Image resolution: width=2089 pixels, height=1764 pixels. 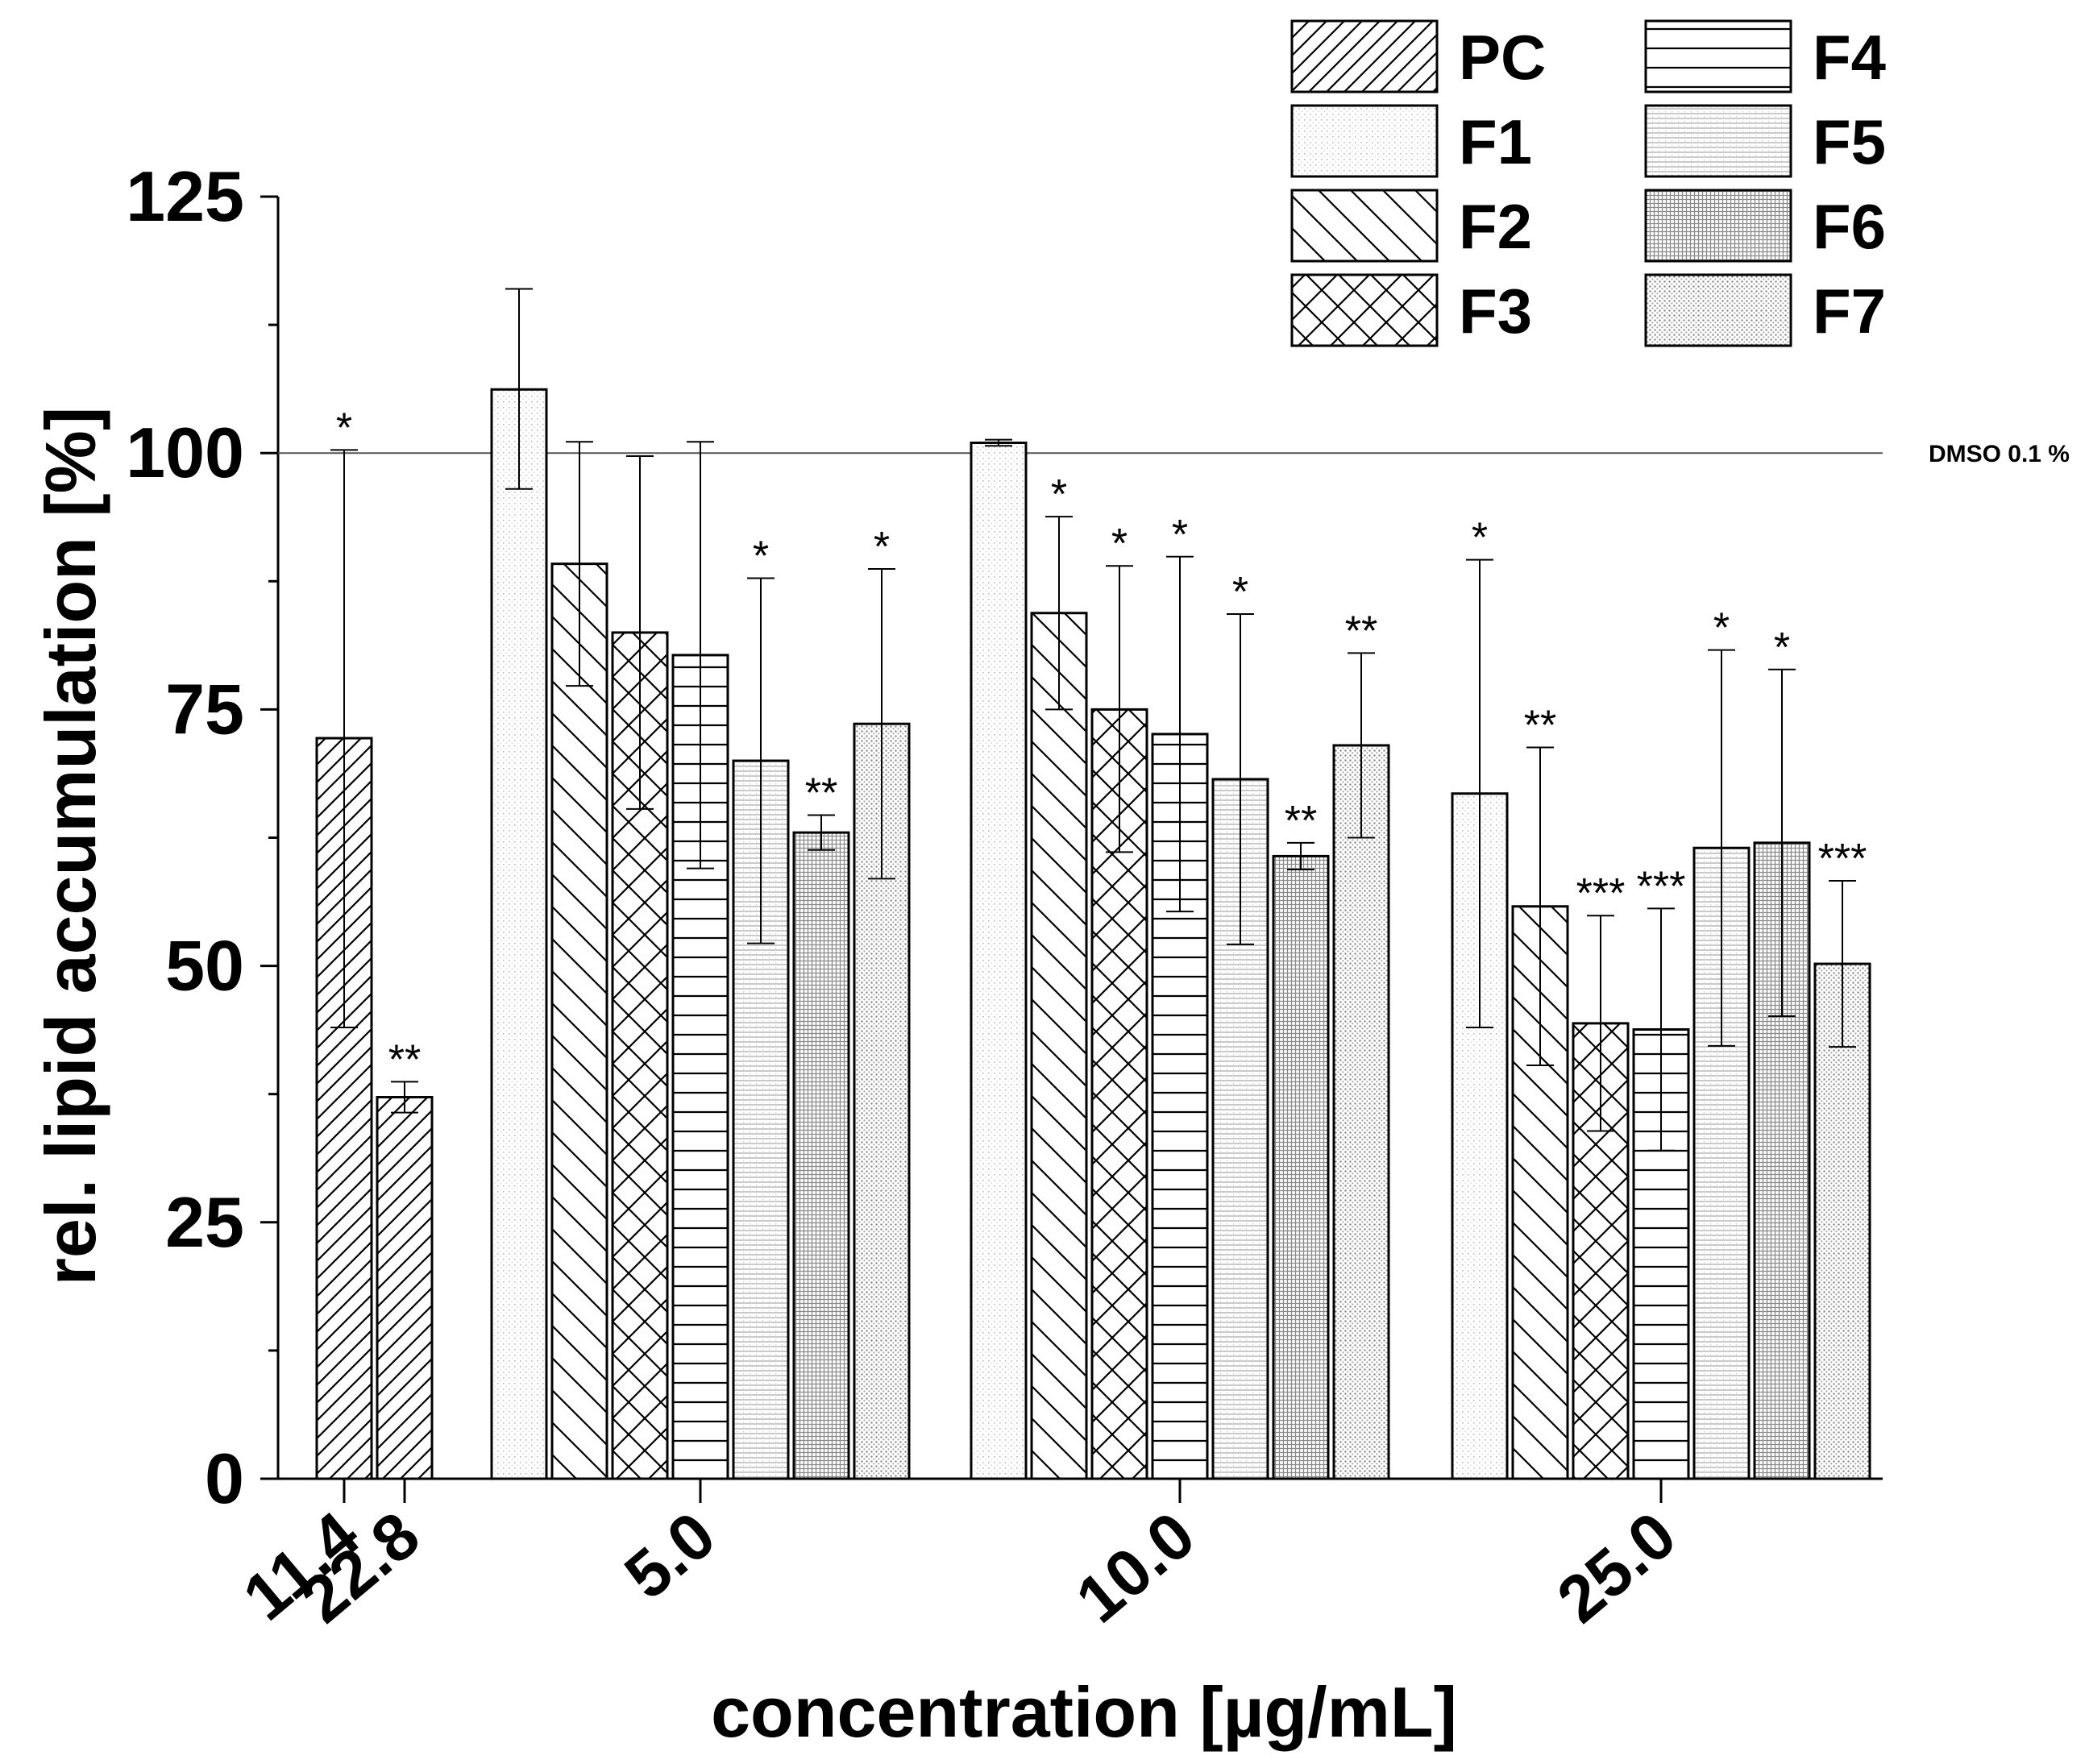 What do you see at coordinates (185, 453) in the screenshot?
I see `y-tick-label: 100` at bounding box center [185, 453].